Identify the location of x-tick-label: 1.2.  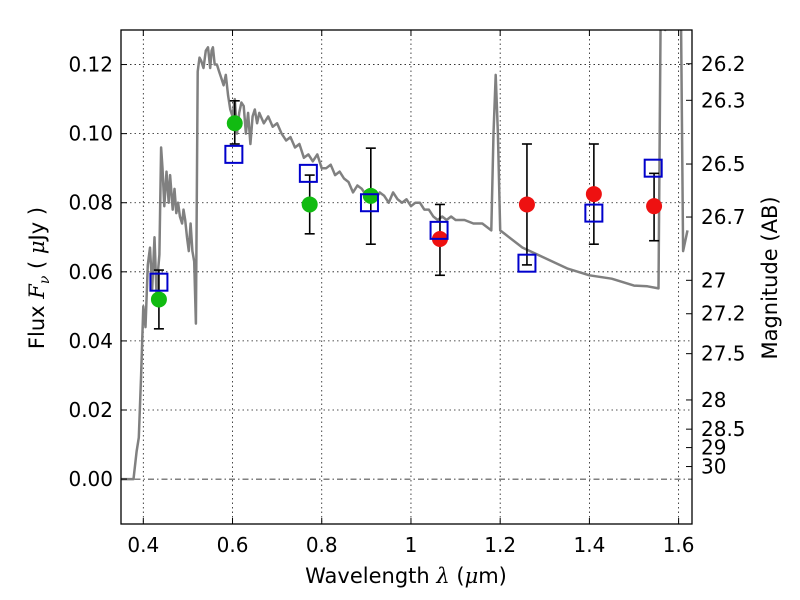
(500, 545).